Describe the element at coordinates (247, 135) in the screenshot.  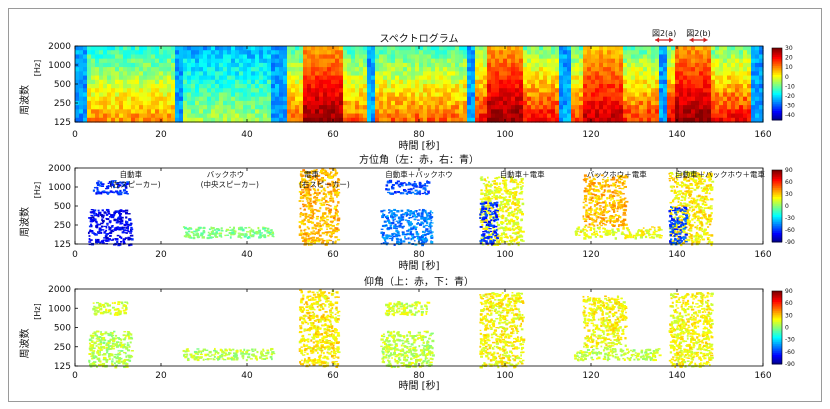
I see `x-tick-label: 40` at that location.